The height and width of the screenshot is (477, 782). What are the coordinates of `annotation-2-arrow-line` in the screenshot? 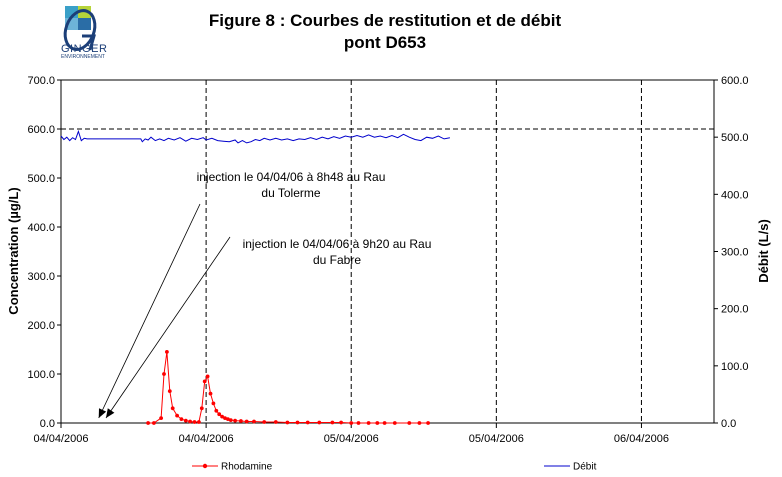 It's located at (168, 327).